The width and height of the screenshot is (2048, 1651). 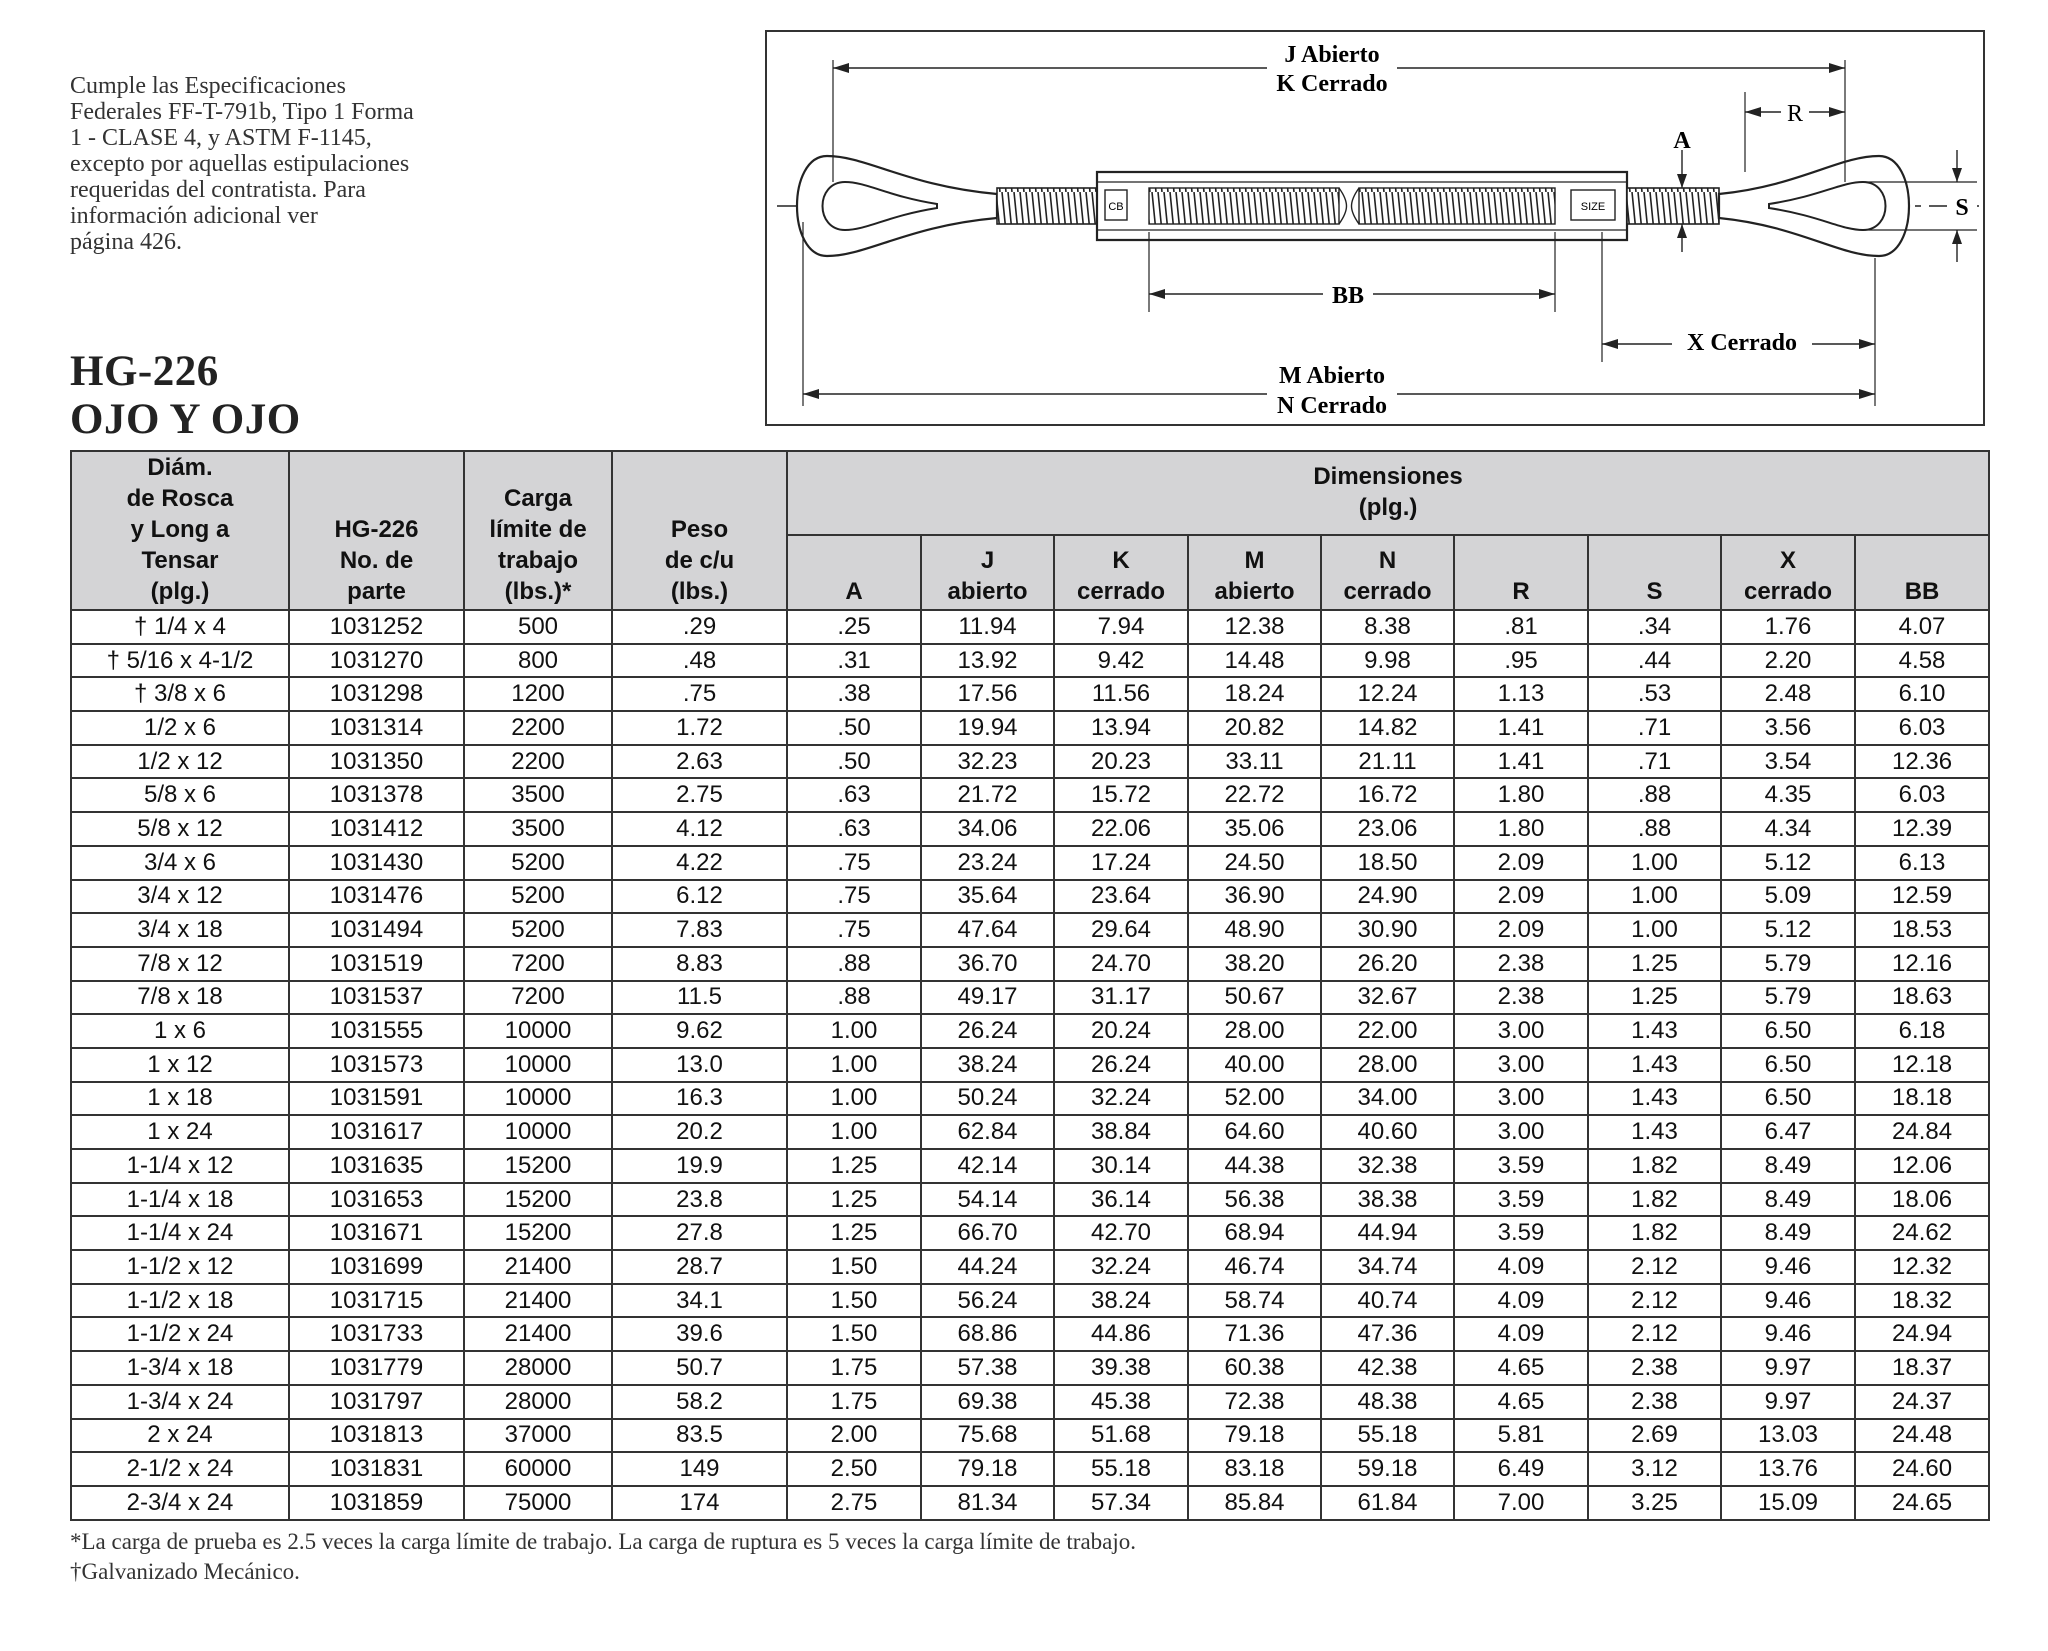 What do you see at coordinates (1254, 591) in the screenshot?
I see `header-line: abierto` at bounding box center [1254, 591].